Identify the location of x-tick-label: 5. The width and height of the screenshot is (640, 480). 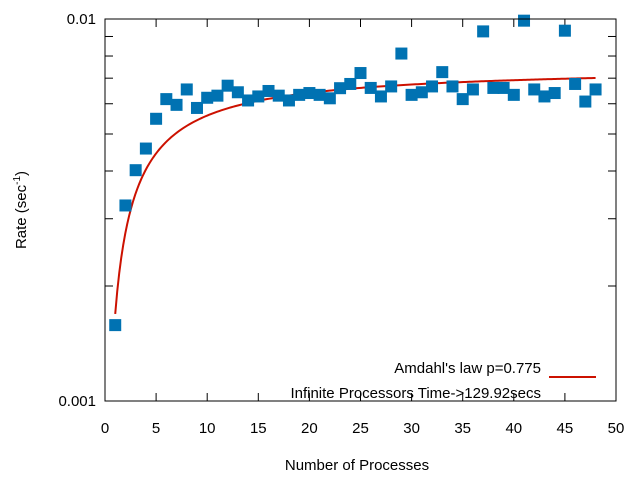
(156, 428).